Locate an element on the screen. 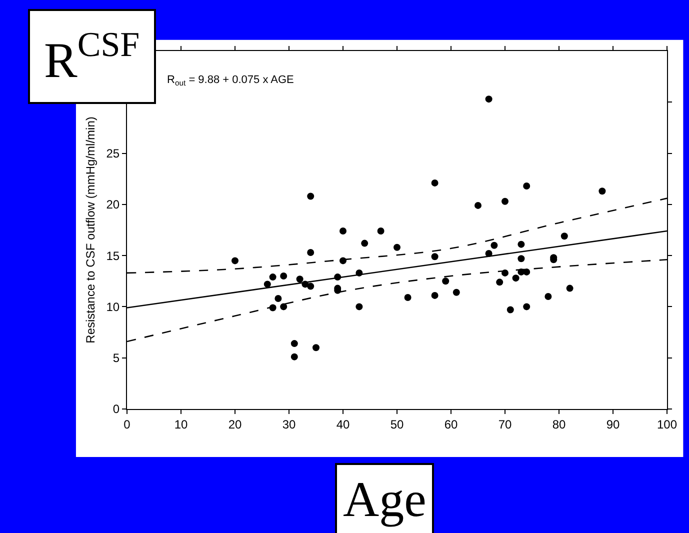  chart-title: R$^{CSF}$ is located at coordinates (92, 56).